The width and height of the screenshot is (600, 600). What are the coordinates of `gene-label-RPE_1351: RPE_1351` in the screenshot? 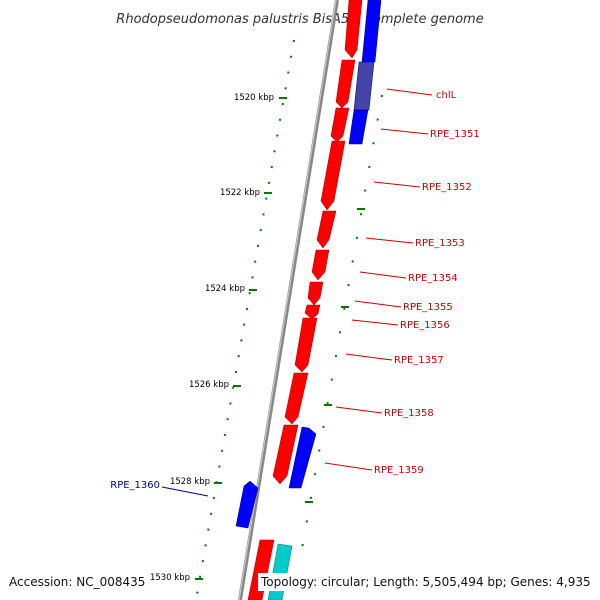 It's located at (455, 134).